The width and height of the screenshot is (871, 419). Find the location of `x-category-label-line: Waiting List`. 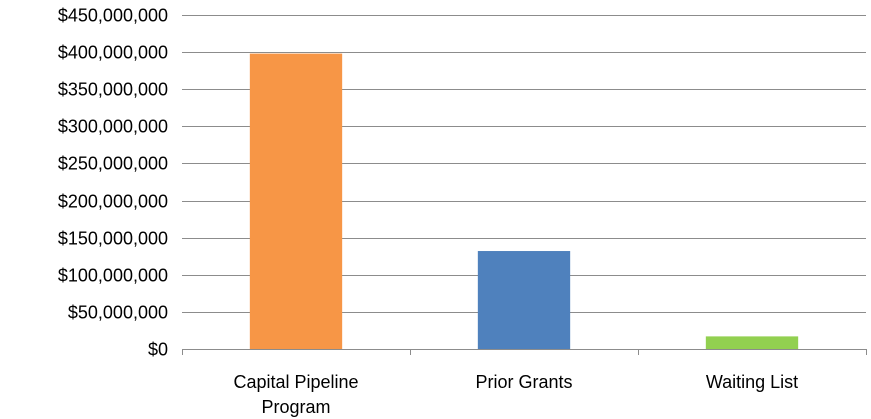

x-category-label-line: Waiting List is located at coordinates (752, 382).